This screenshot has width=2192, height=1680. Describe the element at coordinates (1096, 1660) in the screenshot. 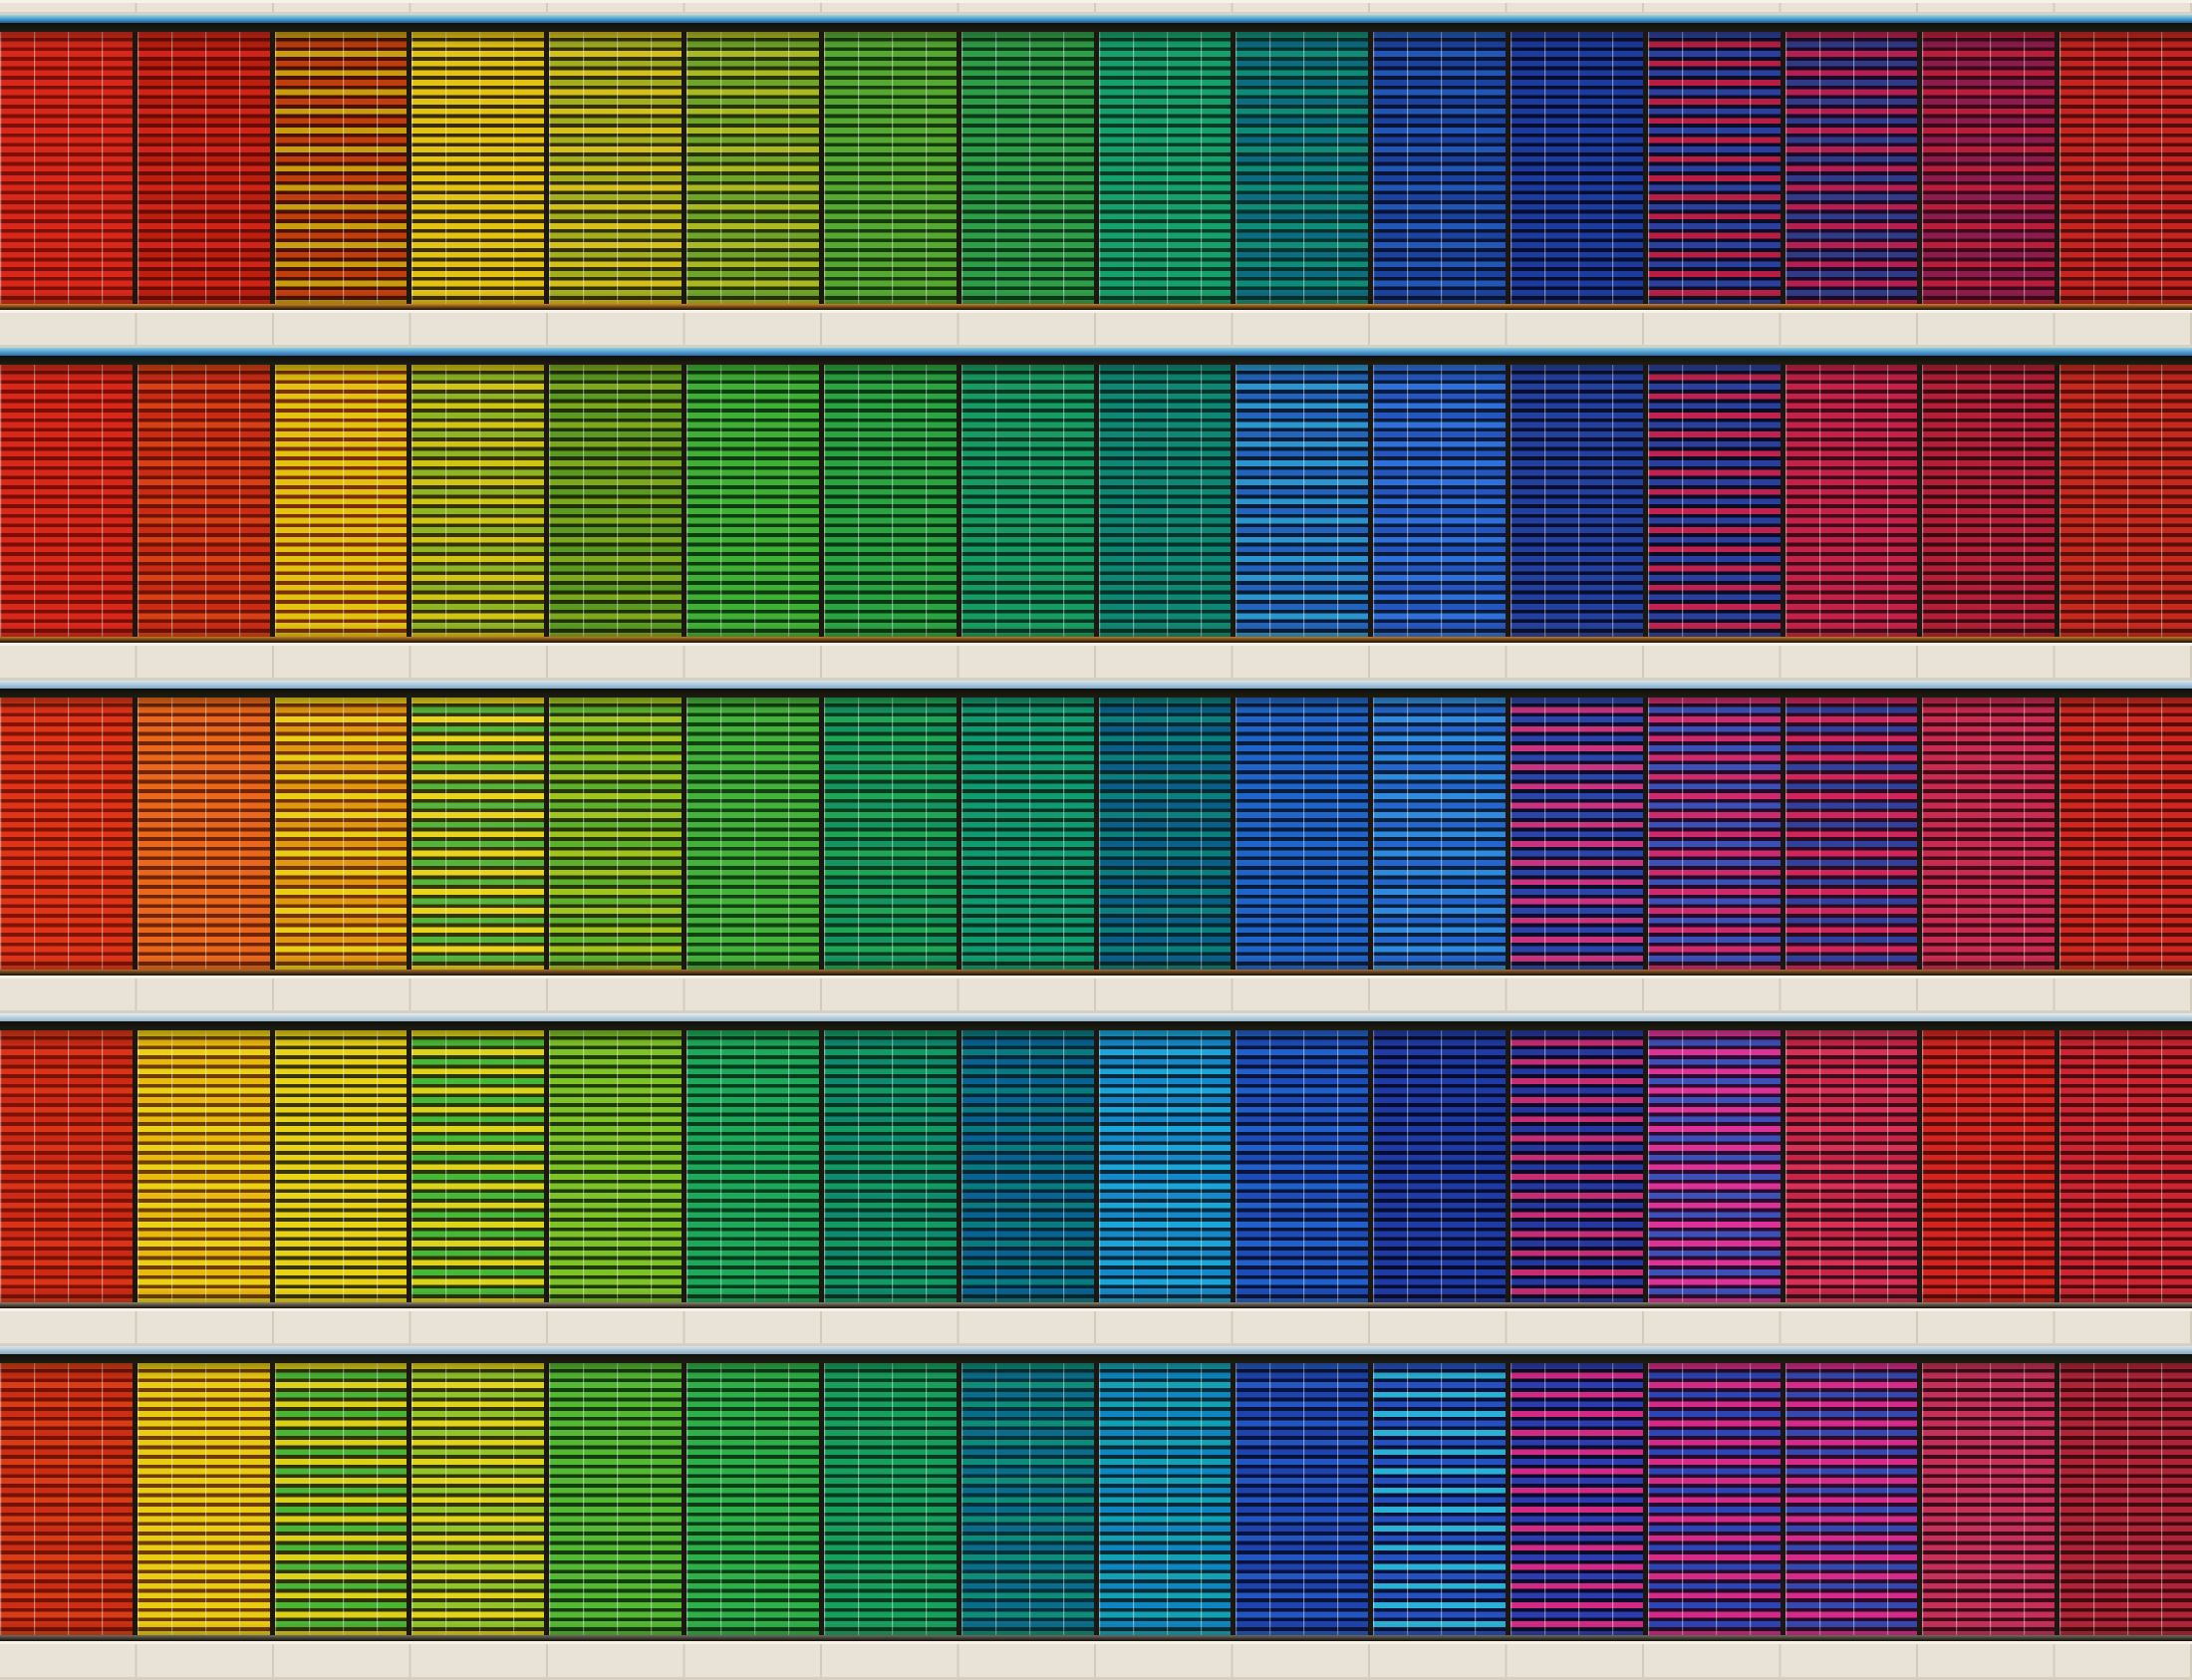

I see `bottom-spandrel-slab` at that location.